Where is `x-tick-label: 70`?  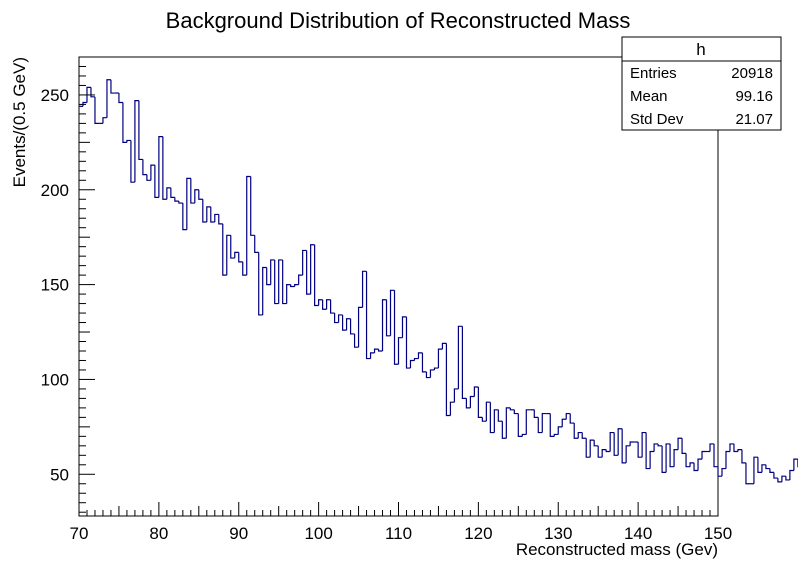
x-tick-label: 70 is located at coordinates (79, 533).